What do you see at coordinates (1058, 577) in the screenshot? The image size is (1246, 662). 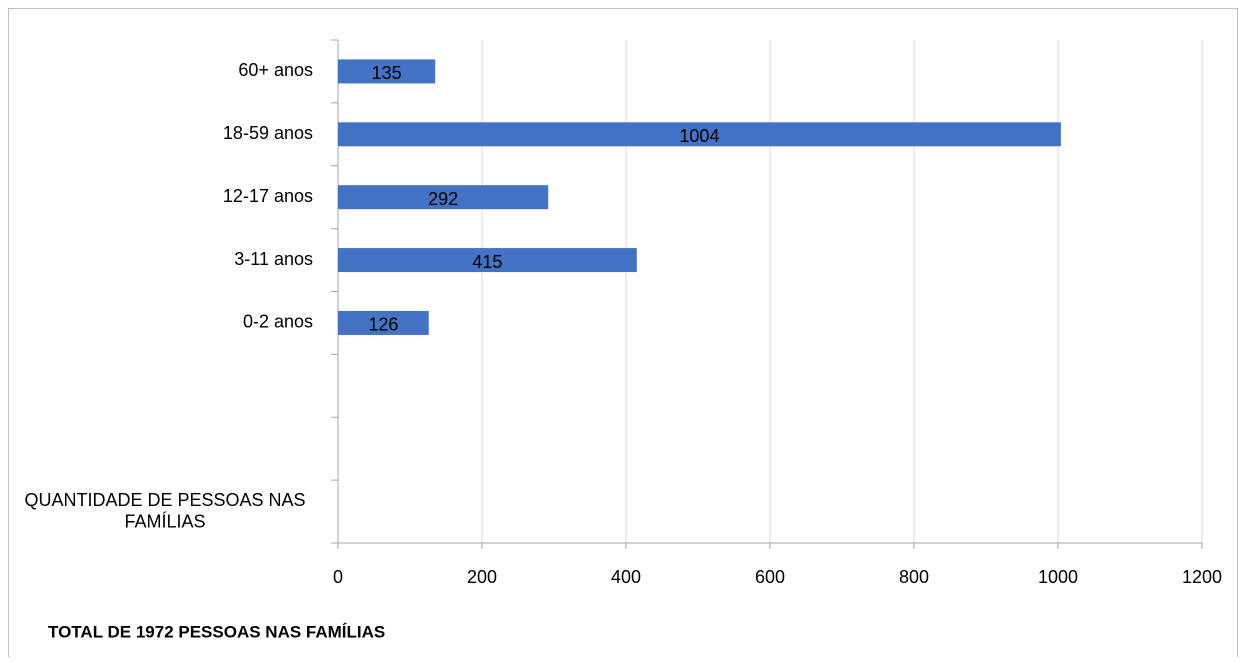 I see `x-tick-label: 1000` at bounding box center [1058, 577].